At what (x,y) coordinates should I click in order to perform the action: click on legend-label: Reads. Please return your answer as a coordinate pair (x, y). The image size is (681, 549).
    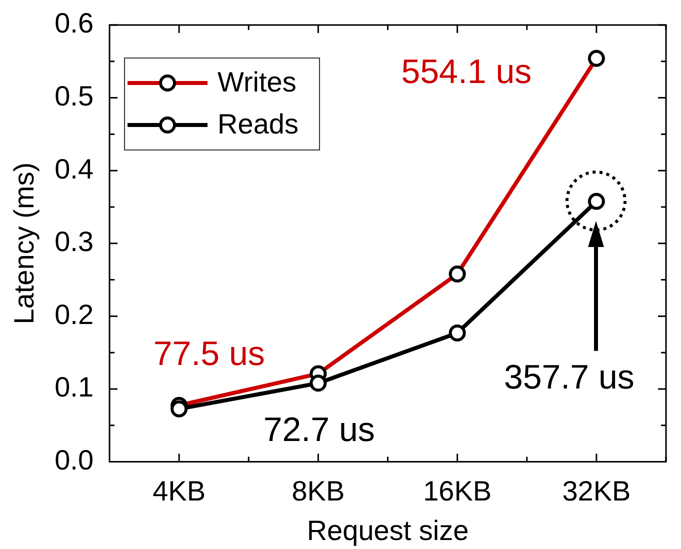
    Looking at the image, I should click on (258, 124).